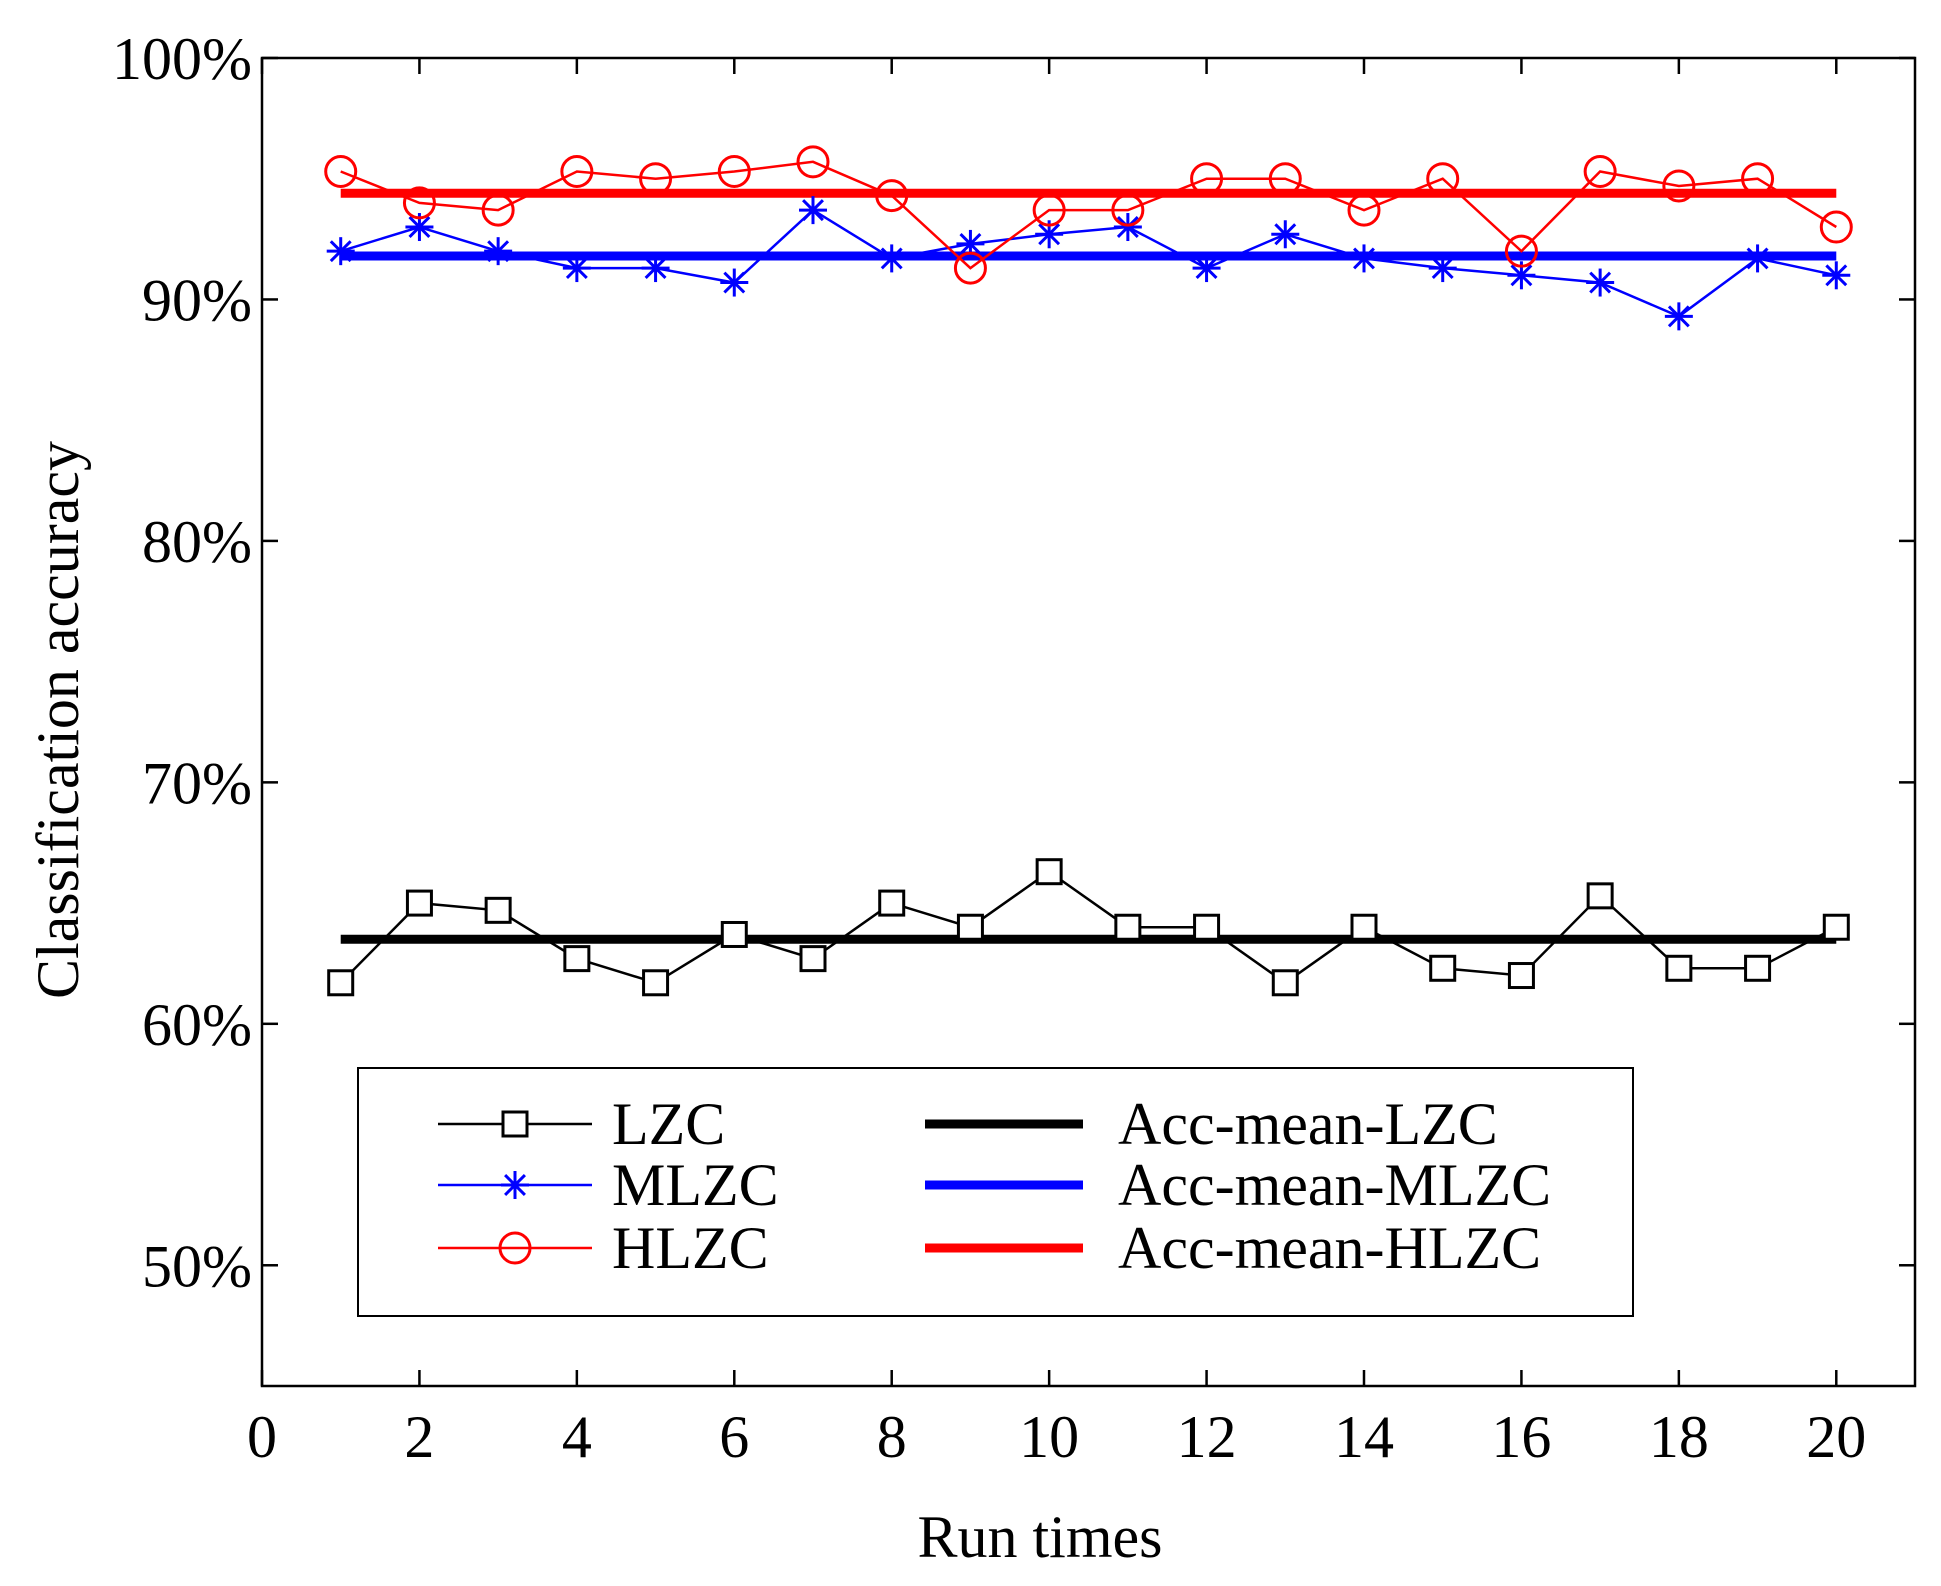  Describe the element at coordinates (1521, 1437) in the screenshot. I see `x-tick-label: 16` at that location.